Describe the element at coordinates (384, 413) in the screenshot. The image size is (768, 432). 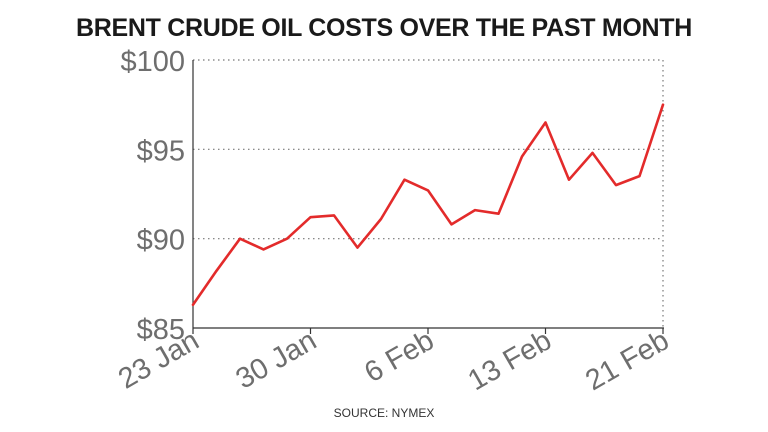
I see `source-note: SOURCE: NYMEX` at that location.